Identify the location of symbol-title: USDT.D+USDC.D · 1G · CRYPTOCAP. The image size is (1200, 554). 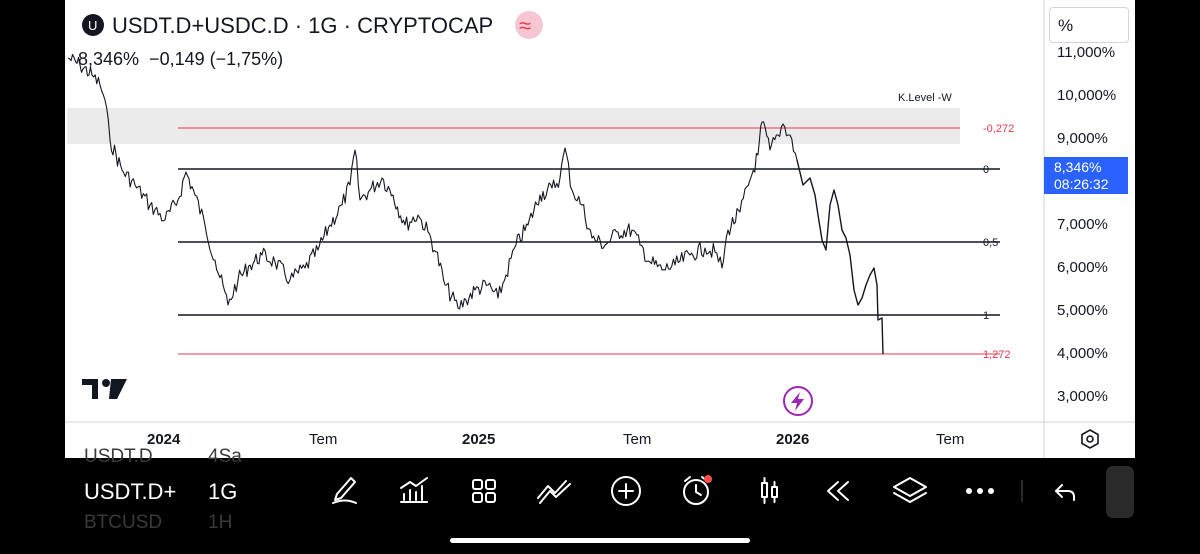
(302, 25).